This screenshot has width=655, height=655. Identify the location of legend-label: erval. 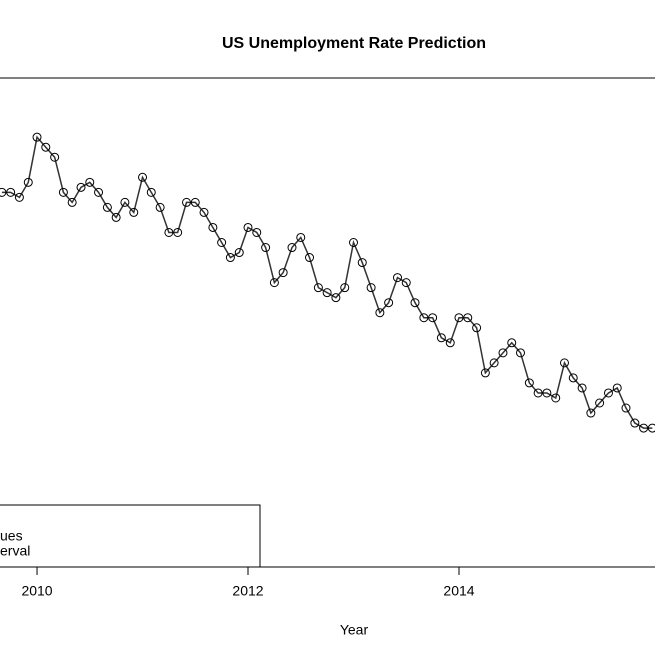
(15, 551).